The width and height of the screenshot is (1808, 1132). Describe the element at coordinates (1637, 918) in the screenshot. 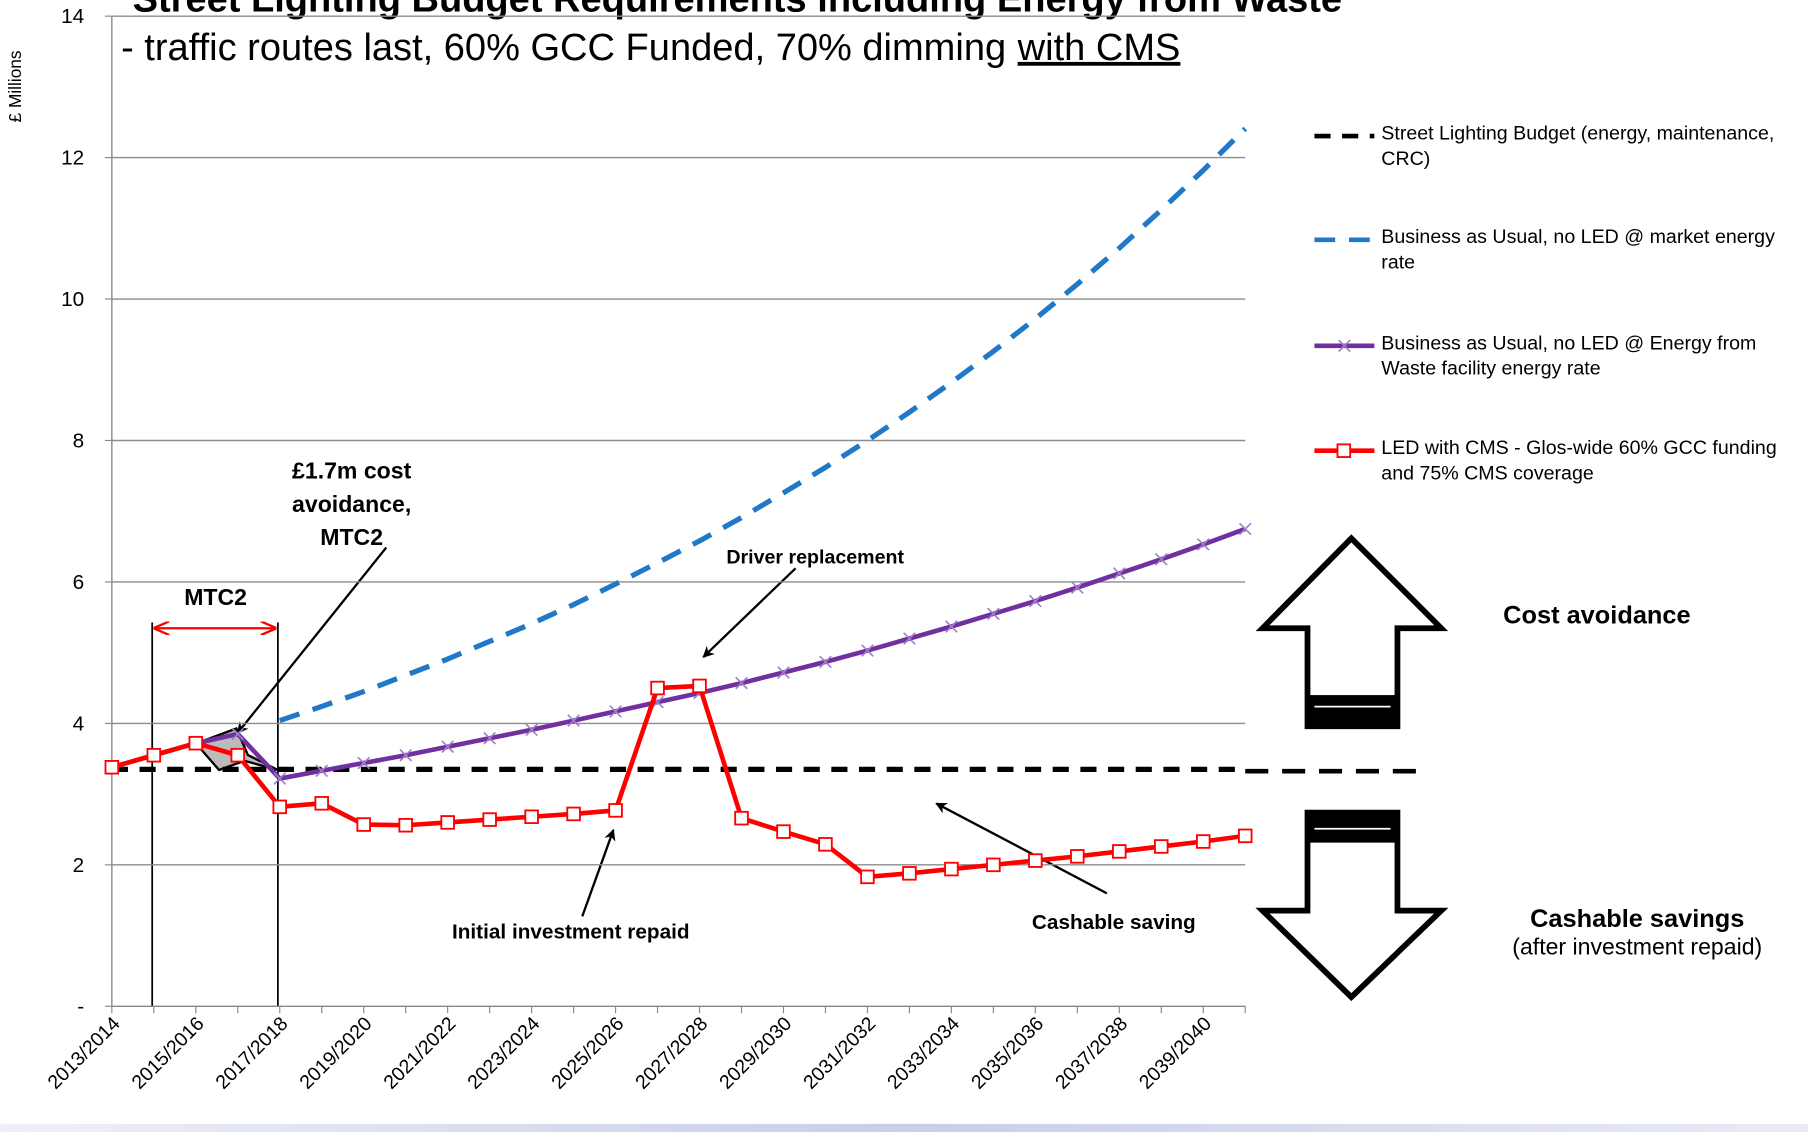

I see `annotation: Cashable savings` at that location.